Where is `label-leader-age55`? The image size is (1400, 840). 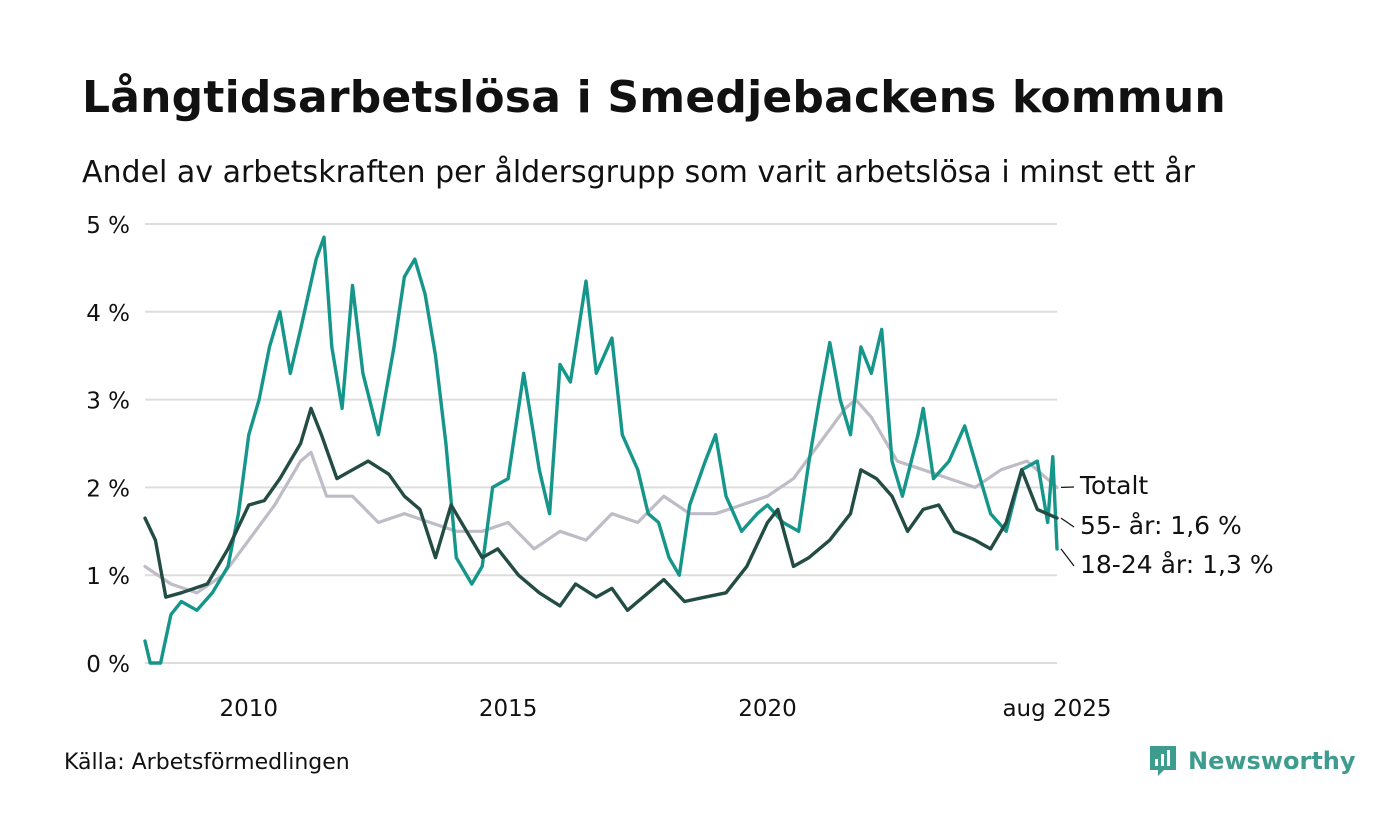 label-leader-age55 is located at coordinates (1067, 522).